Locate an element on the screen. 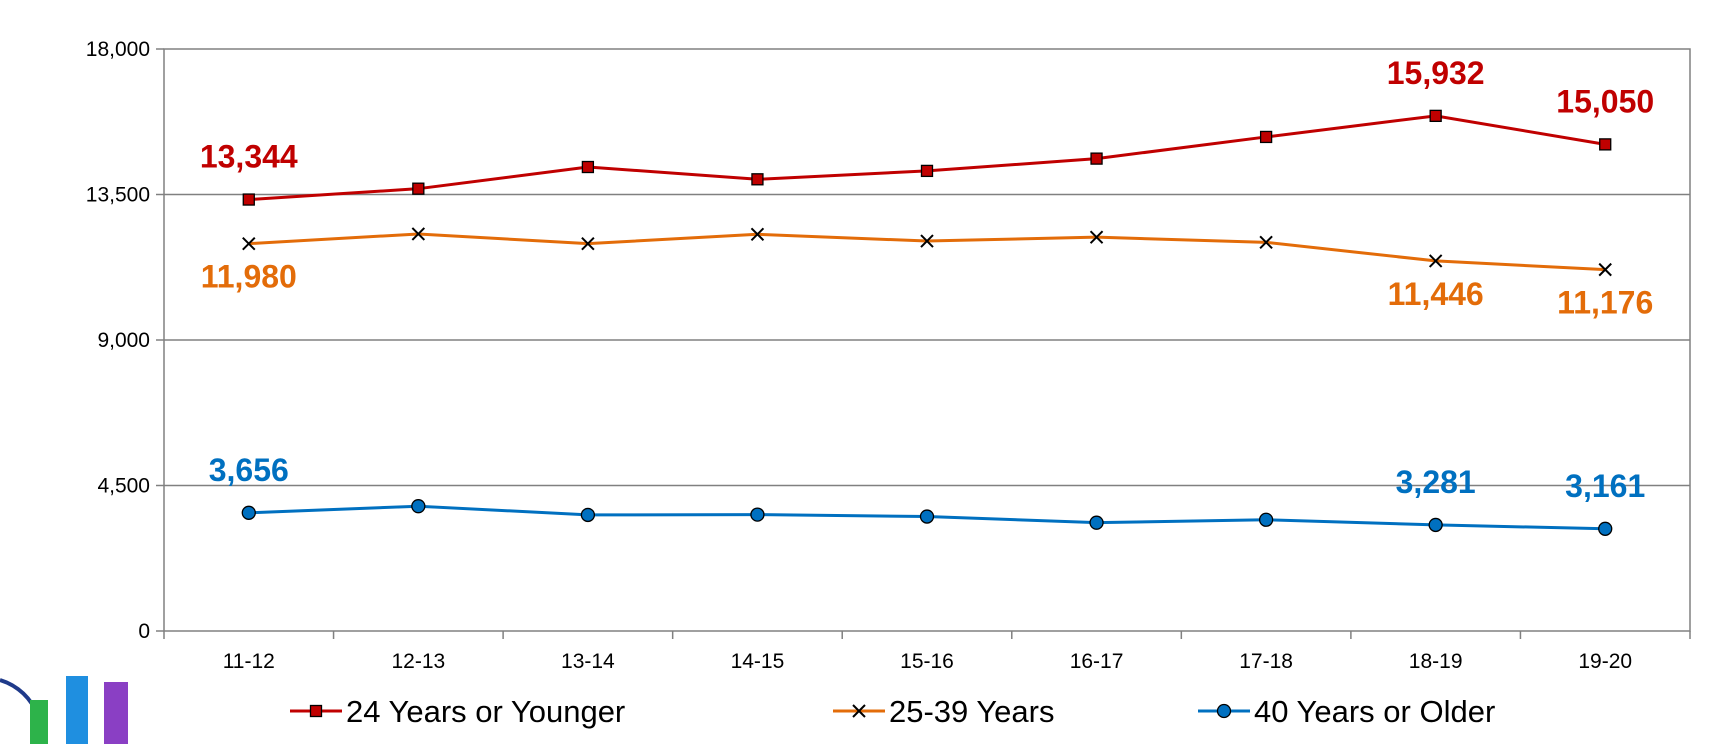  x-tick-label: 14-15 is located at coordinates (758, 661).